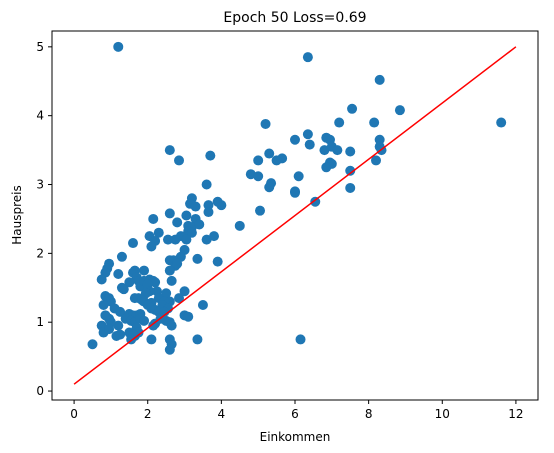 Image resolution: width=554 pixels, height=453 pixels. Describe the element at coordinates (148, 414) in the screenshot. I see `x-tick-label: 2` at that location.